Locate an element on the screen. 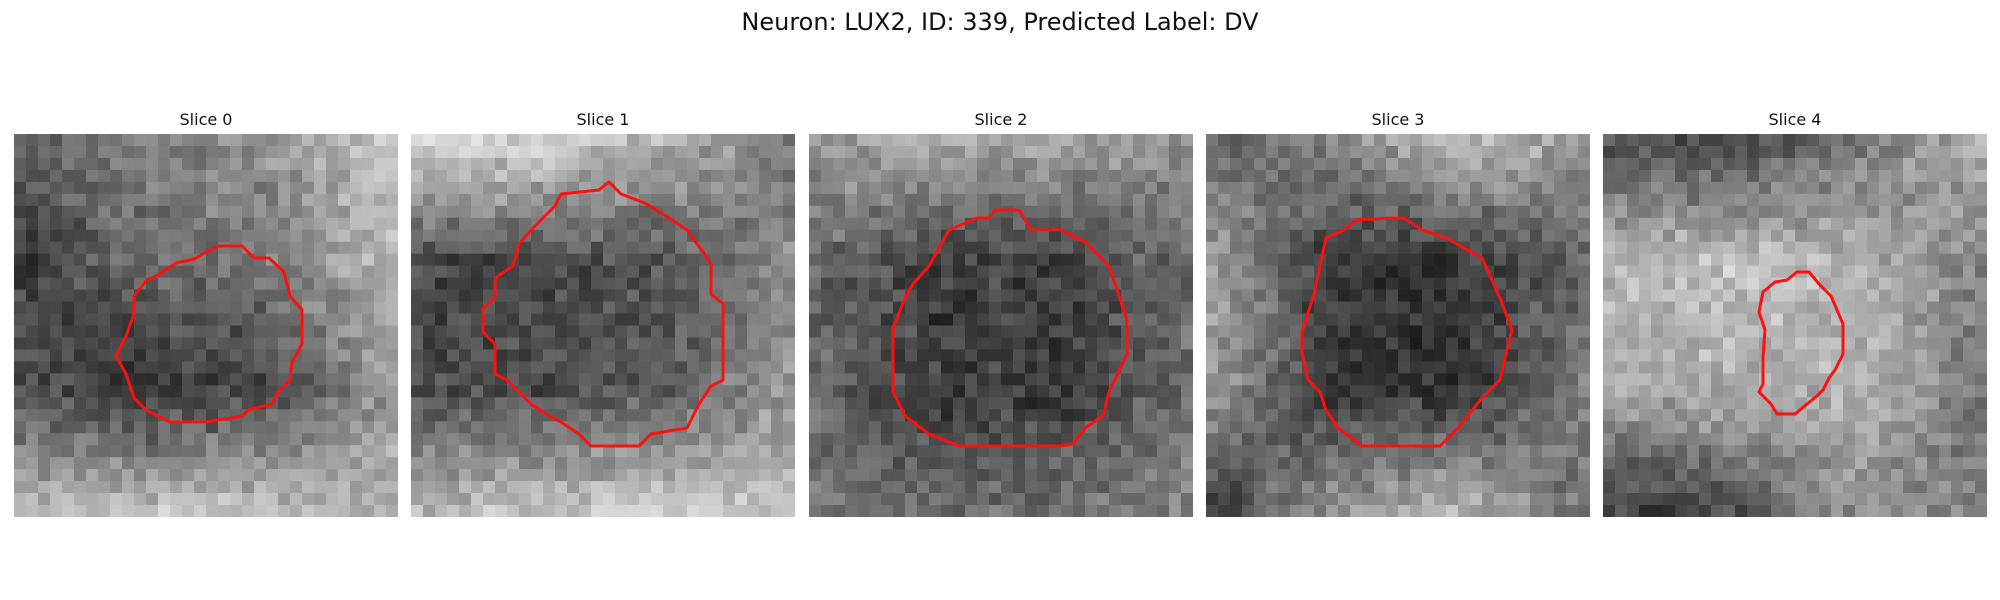 This screenshot has width=2000, height=600. slice-3-svg is located at coordinates (1398, 325).